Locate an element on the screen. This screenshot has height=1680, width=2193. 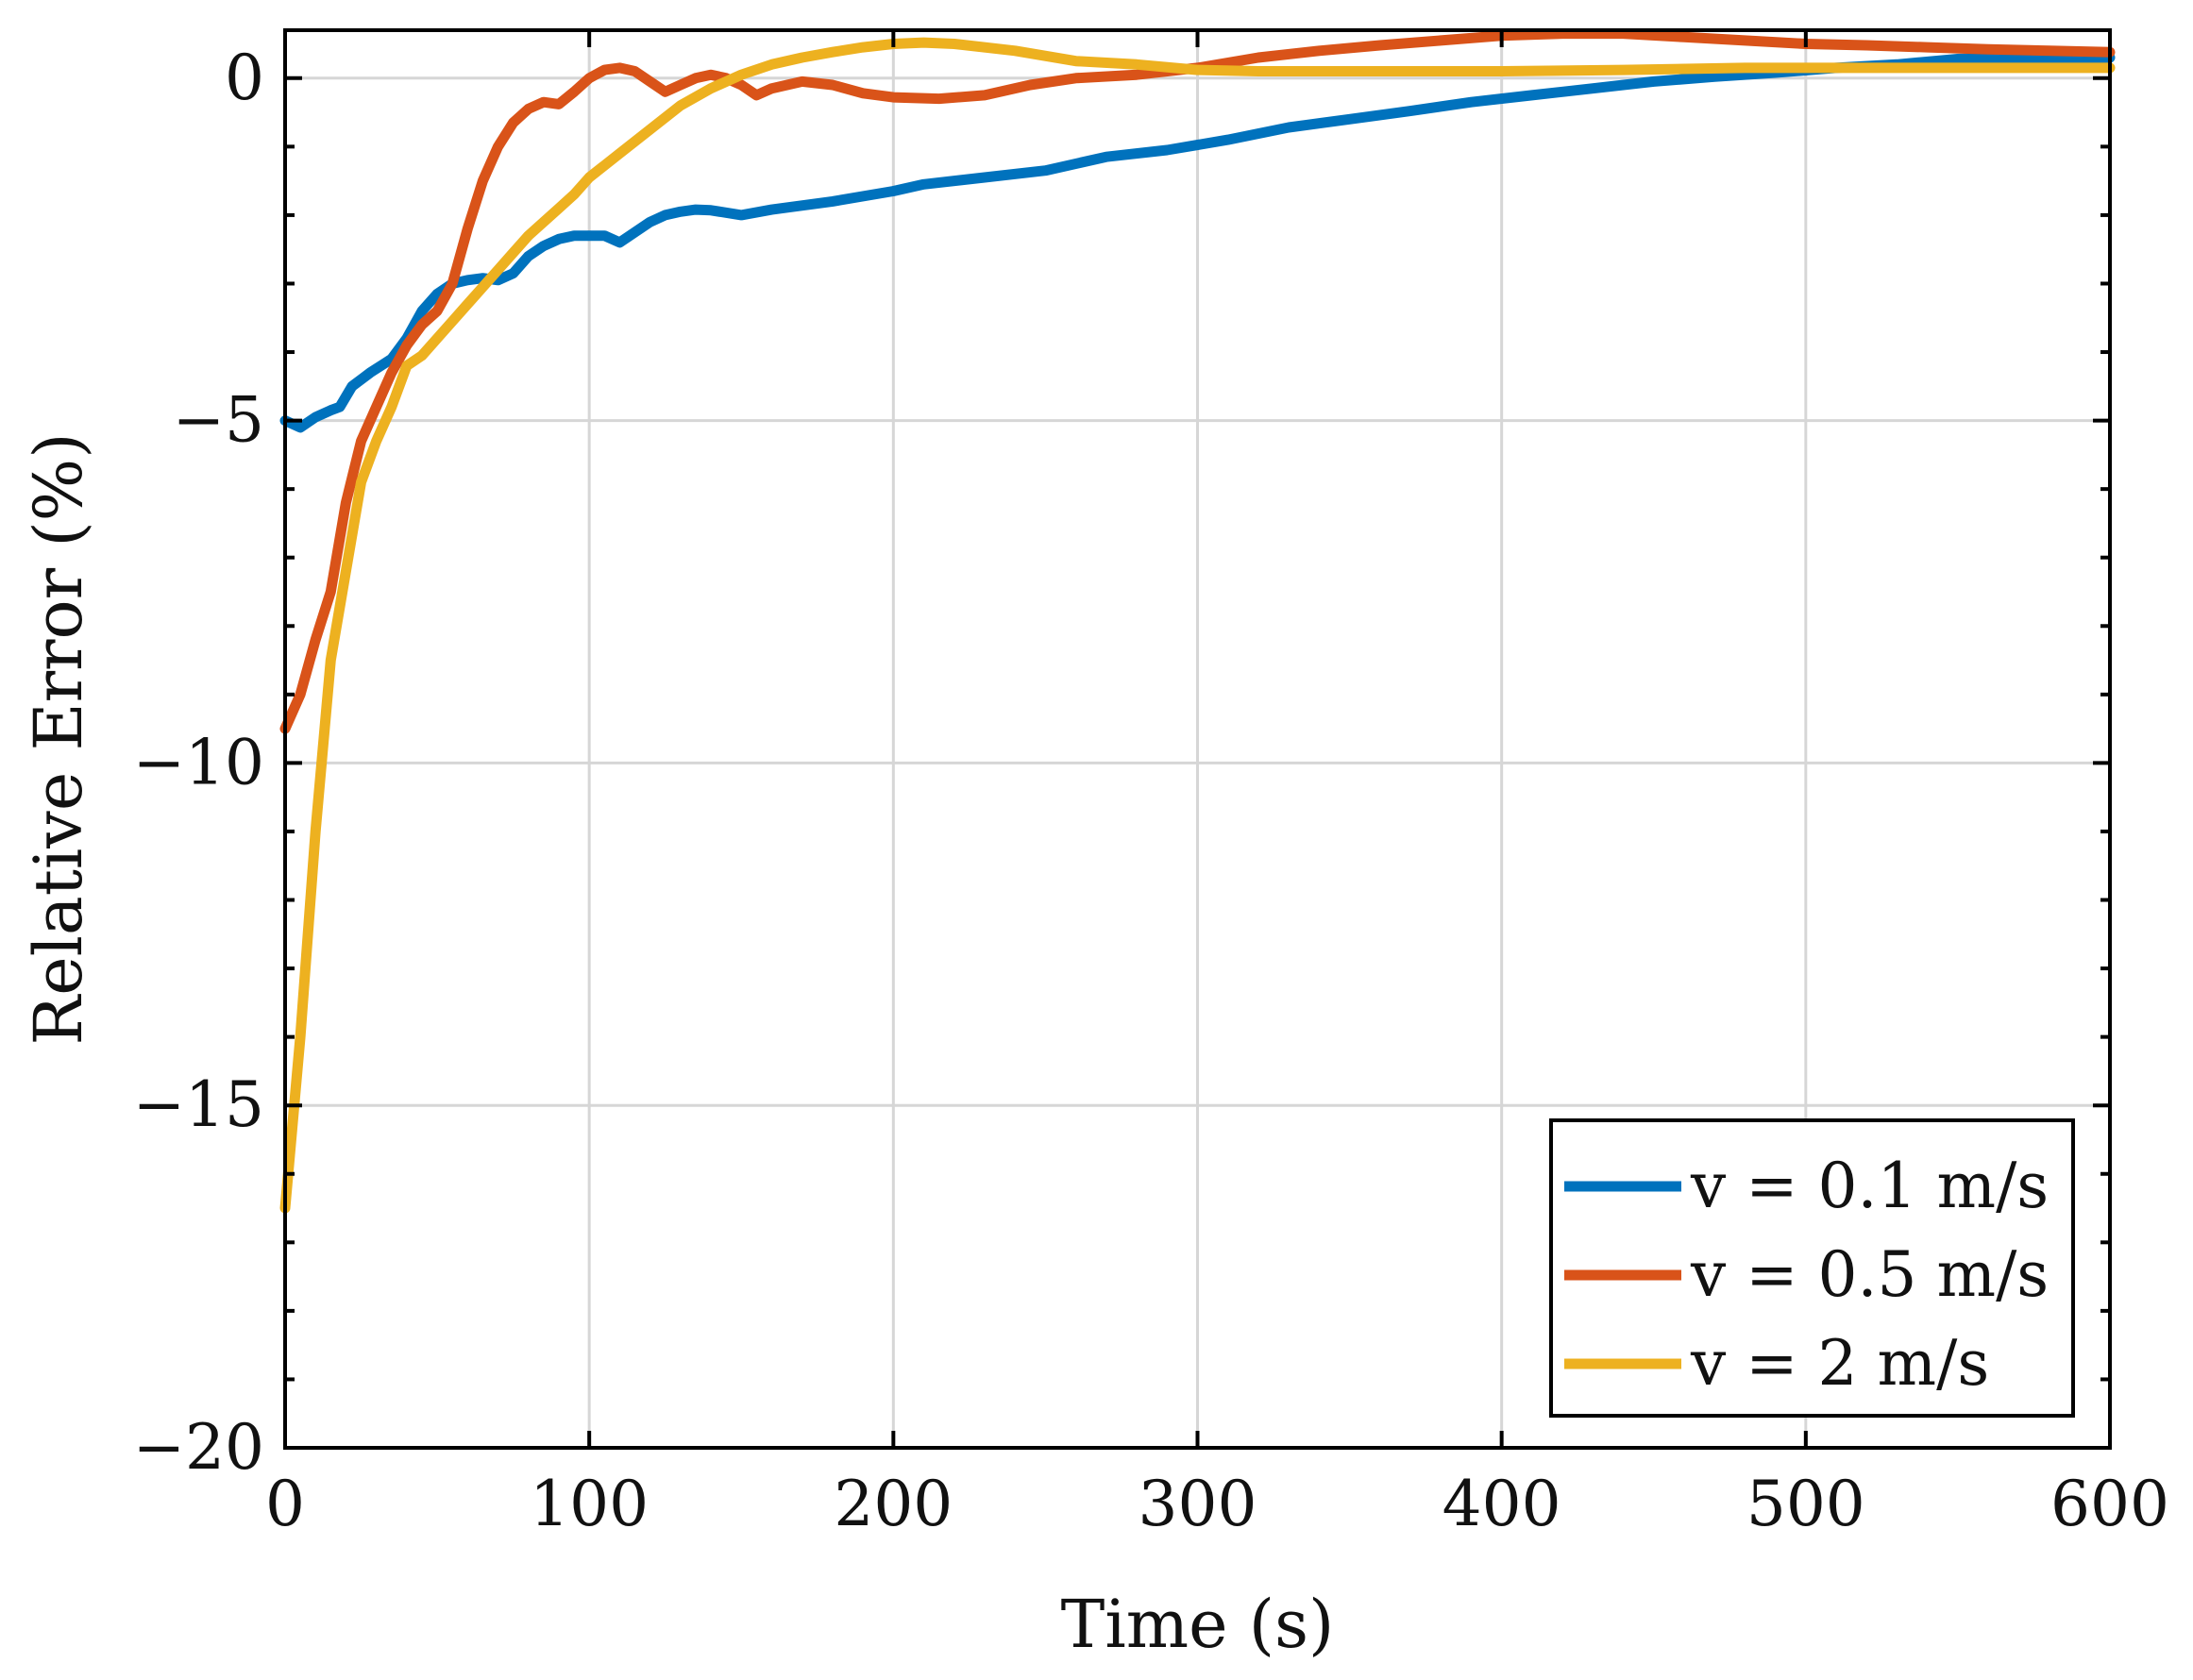
x-tick-labels: 0 100 200 300 400 500 600 is located at coordinates (1217, 1504).